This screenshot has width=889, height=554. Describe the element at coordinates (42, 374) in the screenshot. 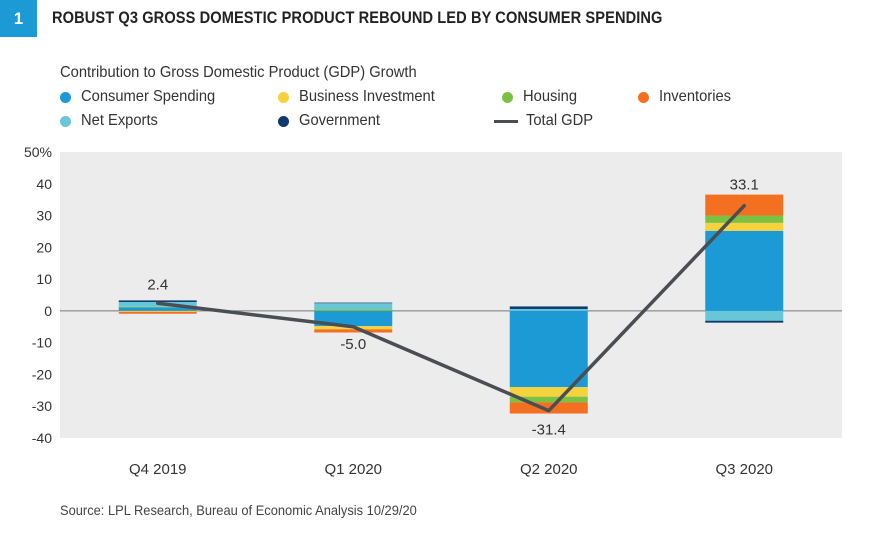

I see `y-tick-label: -20` at that location.